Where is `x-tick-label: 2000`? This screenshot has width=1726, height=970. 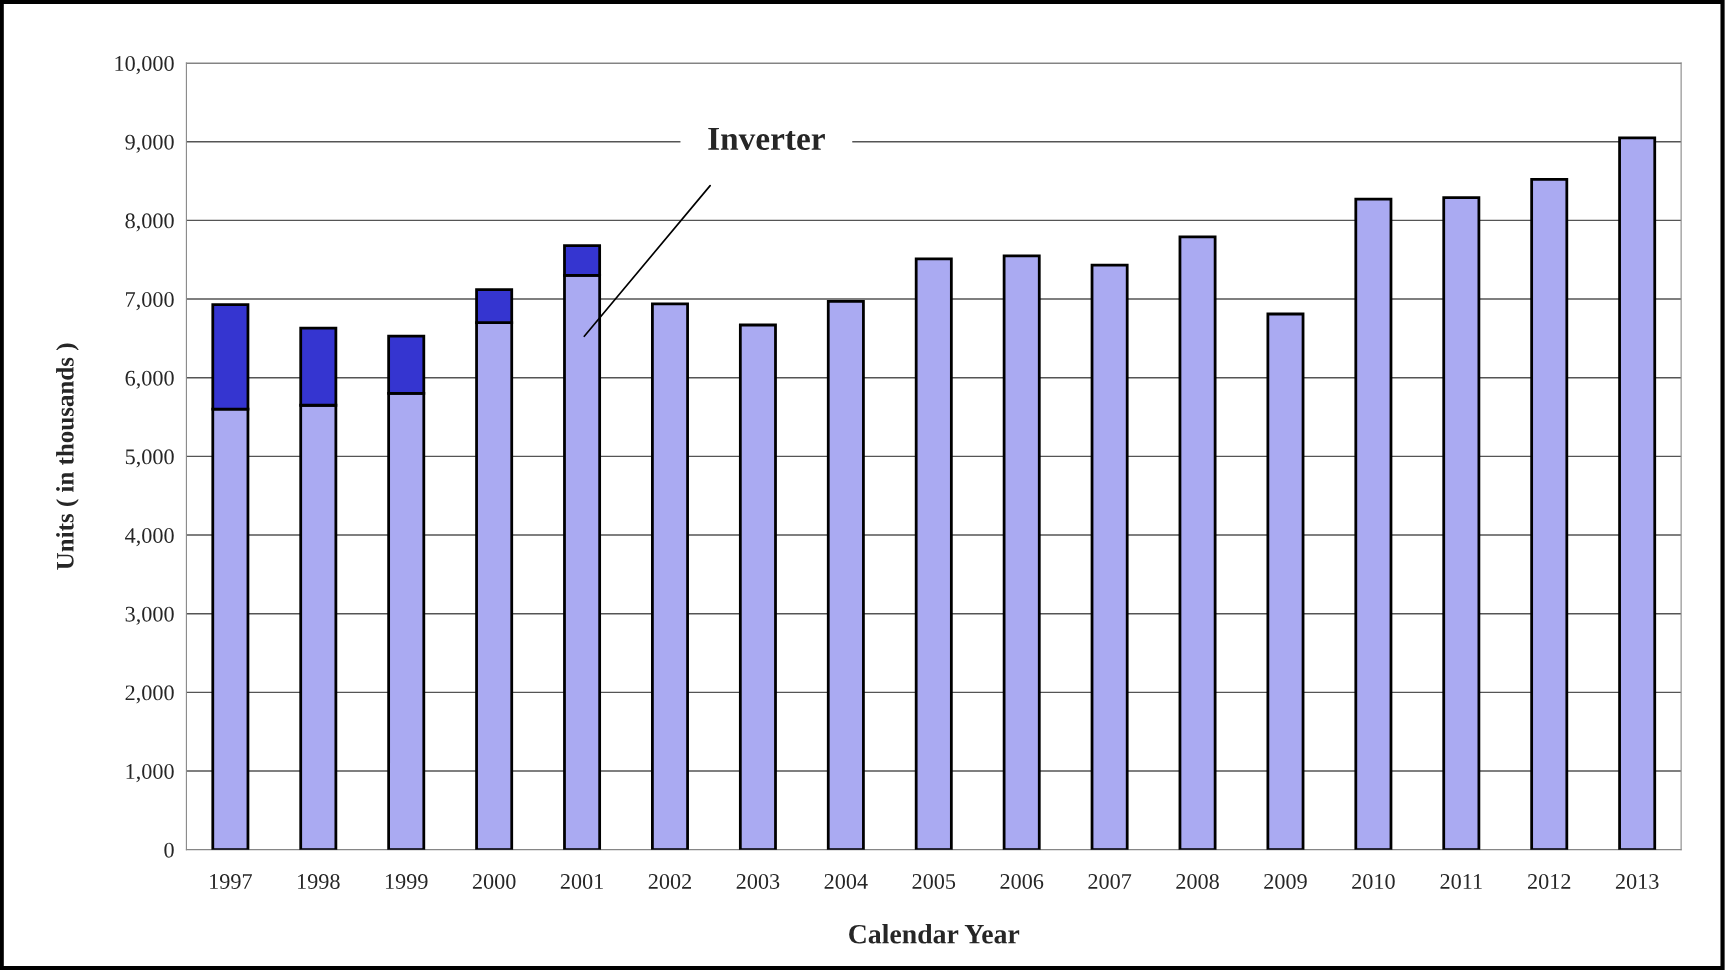 x-tick-label: 2000 is located at coordinates (494, 881).